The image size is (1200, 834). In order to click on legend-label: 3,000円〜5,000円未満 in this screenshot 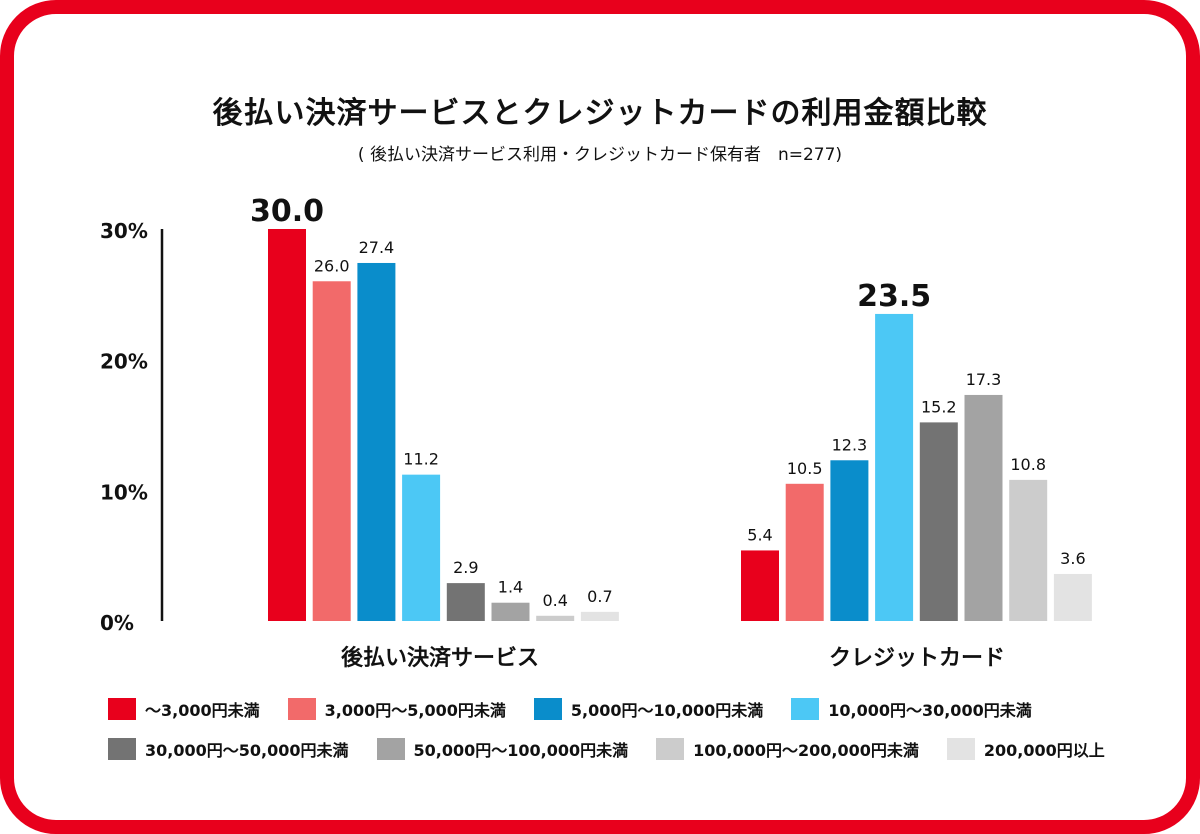, I will do `click(415, 710)`.